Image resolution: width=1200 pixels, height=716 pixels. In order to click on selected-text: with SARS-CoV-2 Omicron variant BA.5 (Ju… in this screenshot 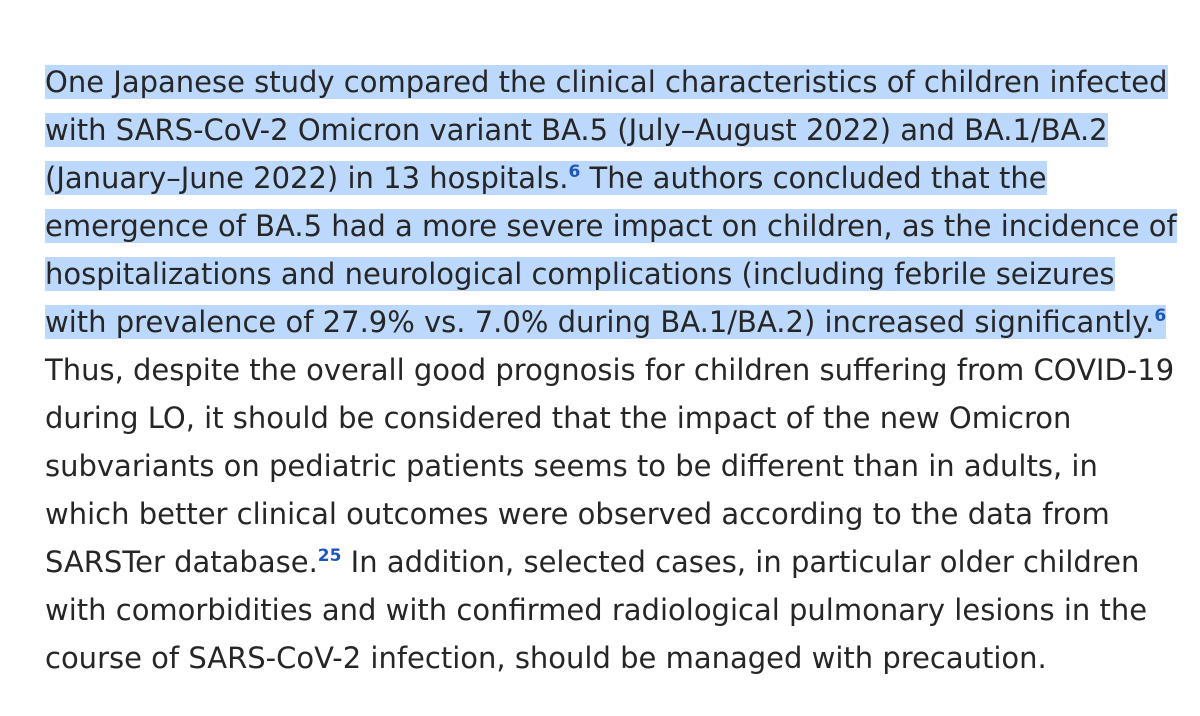, I will do `click(576, 130)`.